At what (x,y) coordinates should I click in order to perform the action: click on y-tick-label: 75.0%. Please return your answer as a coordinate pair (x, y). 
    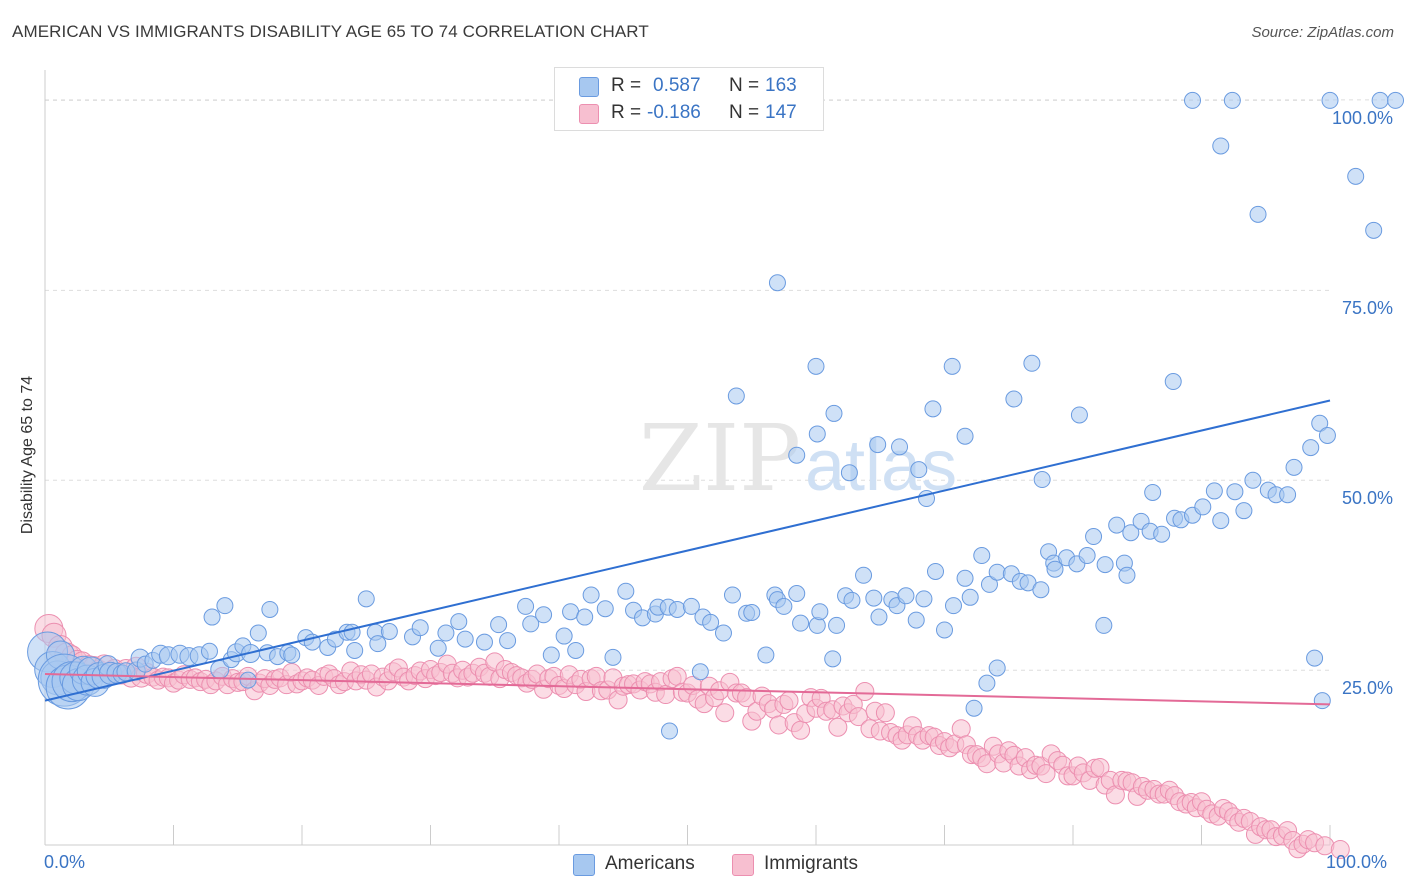
    Looking at the image, I should click on (1367, 308).